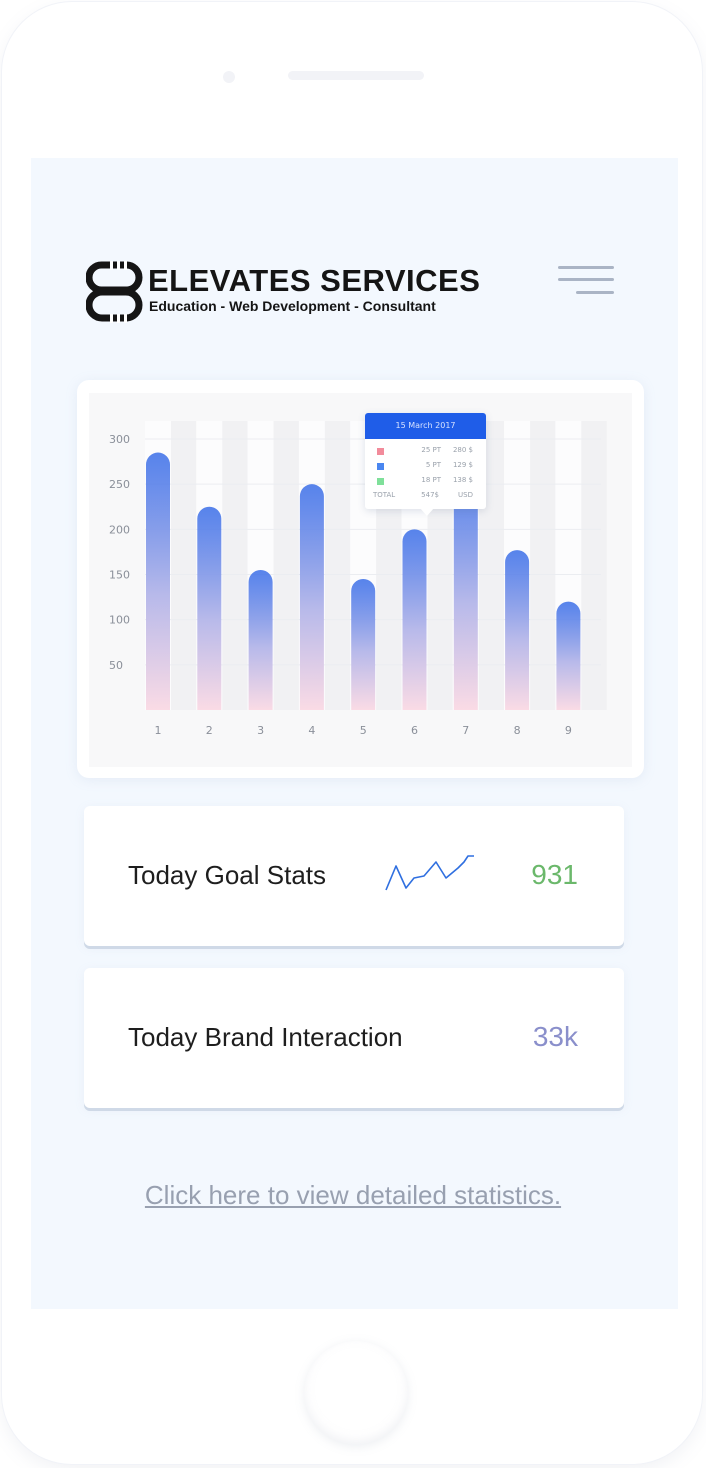  I want to click on y-tick-label: 50, so click(116, 665).